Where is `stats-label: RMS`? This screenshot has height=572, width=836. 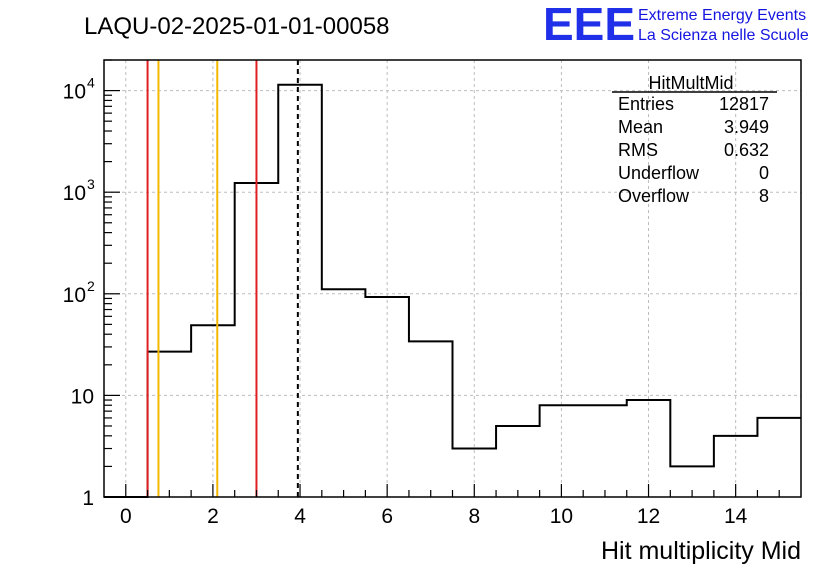
stats-label: RMS is located at coordinates (638, 150).